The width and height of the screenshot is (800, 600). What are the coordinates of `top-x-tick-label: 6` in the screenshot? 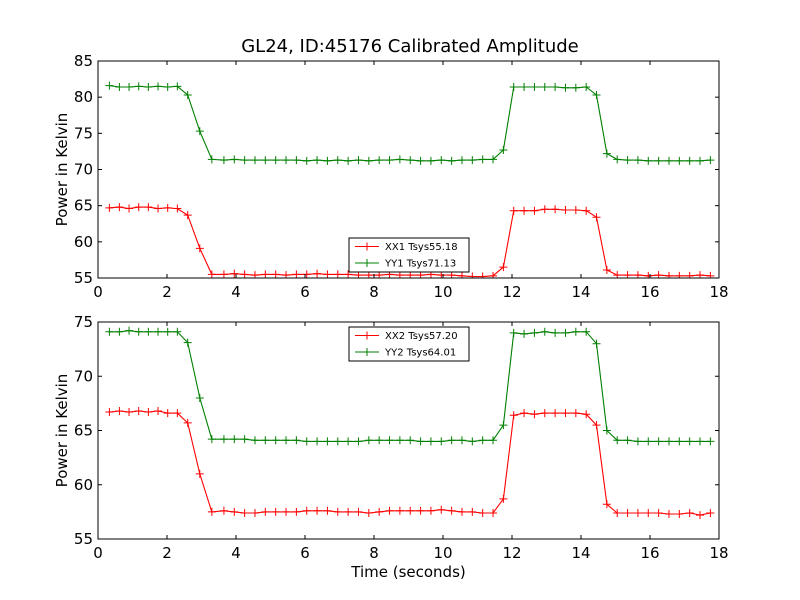 It's located at (305, 292).